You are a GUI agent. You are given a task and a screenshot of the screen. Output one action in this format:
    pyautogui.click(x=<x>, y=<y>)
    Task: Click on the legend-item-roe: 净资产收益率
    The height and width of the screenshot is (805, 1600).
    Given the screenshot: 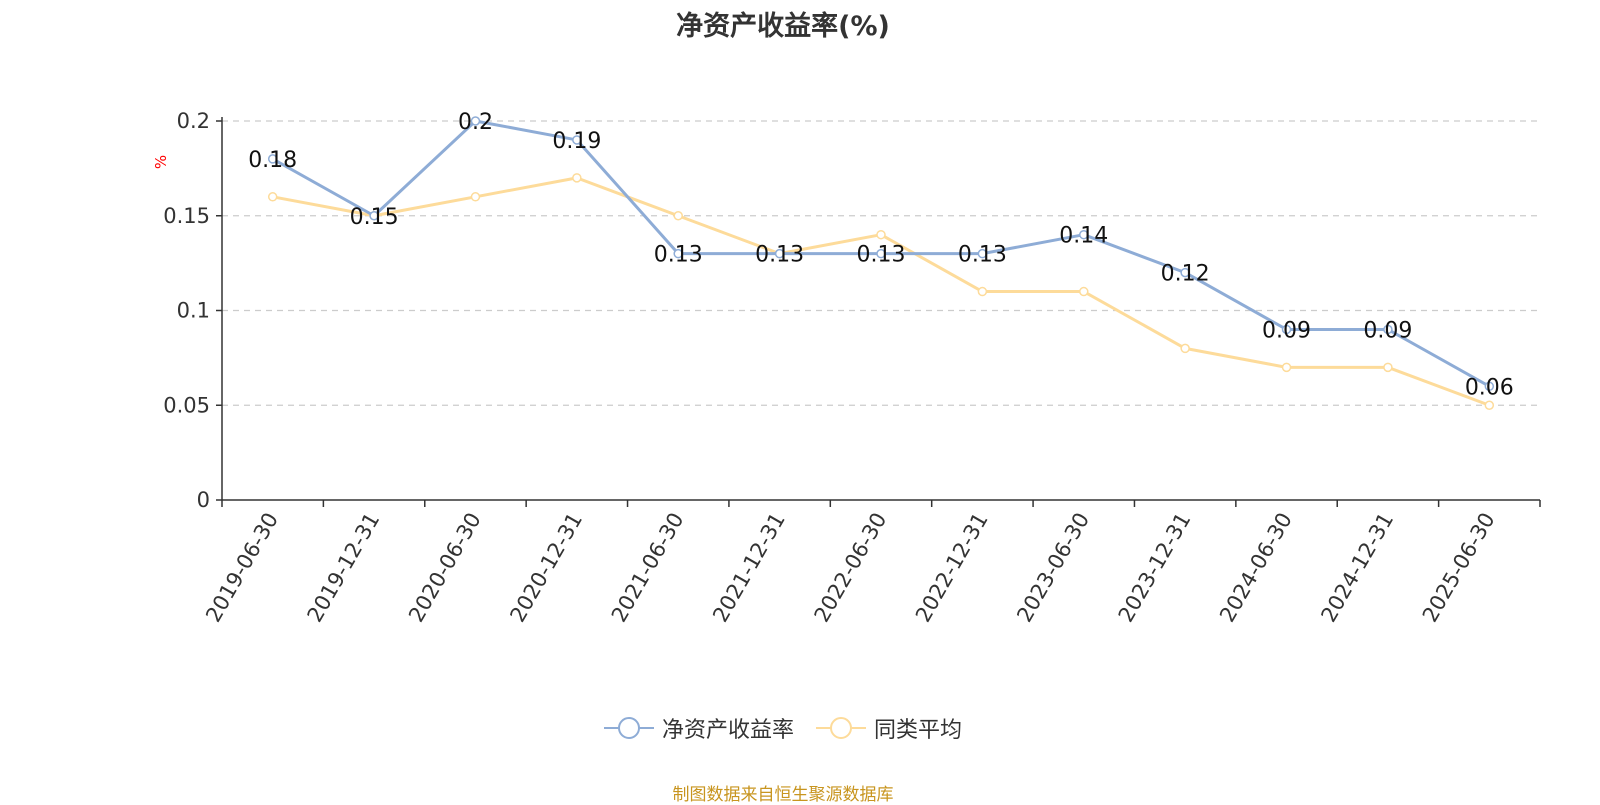 What is the action you would take?
    pyautogui.click(x=698, y=728)
    